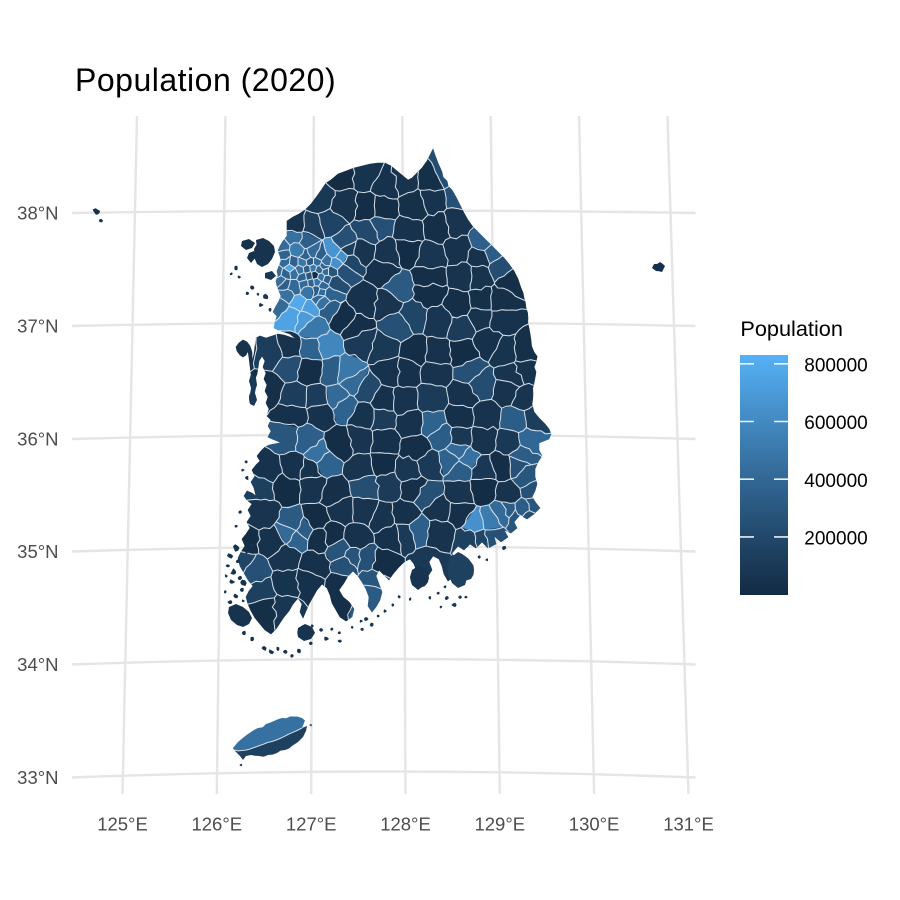 The width and height of the screenshot is (900, 900). I want to click on svg-text: 125°E, so click(122, 824).